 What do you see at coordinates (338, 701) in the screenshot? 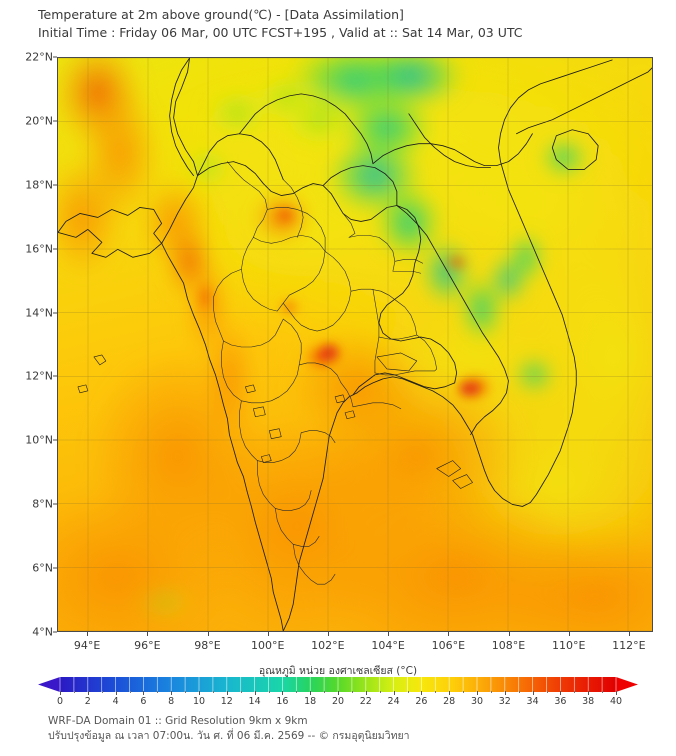
I see `colorbar-tick-label: 20` at bounding box center [338, 701].